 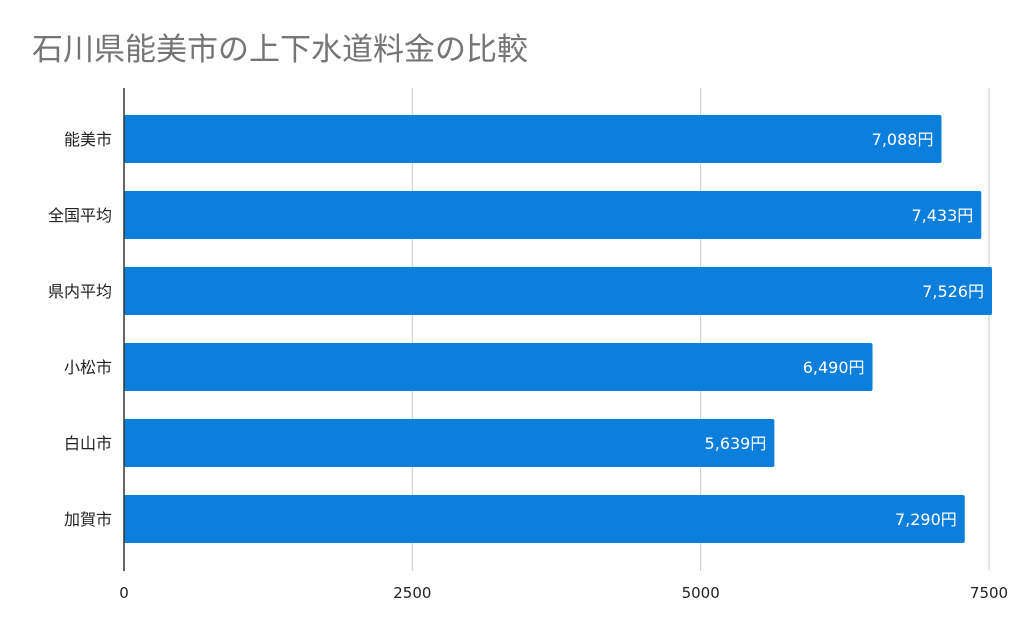 What do you see at coordinates (834, 367) in the screenshot?
I see `value-label: 6,490円` at bounding box center [834, 367].